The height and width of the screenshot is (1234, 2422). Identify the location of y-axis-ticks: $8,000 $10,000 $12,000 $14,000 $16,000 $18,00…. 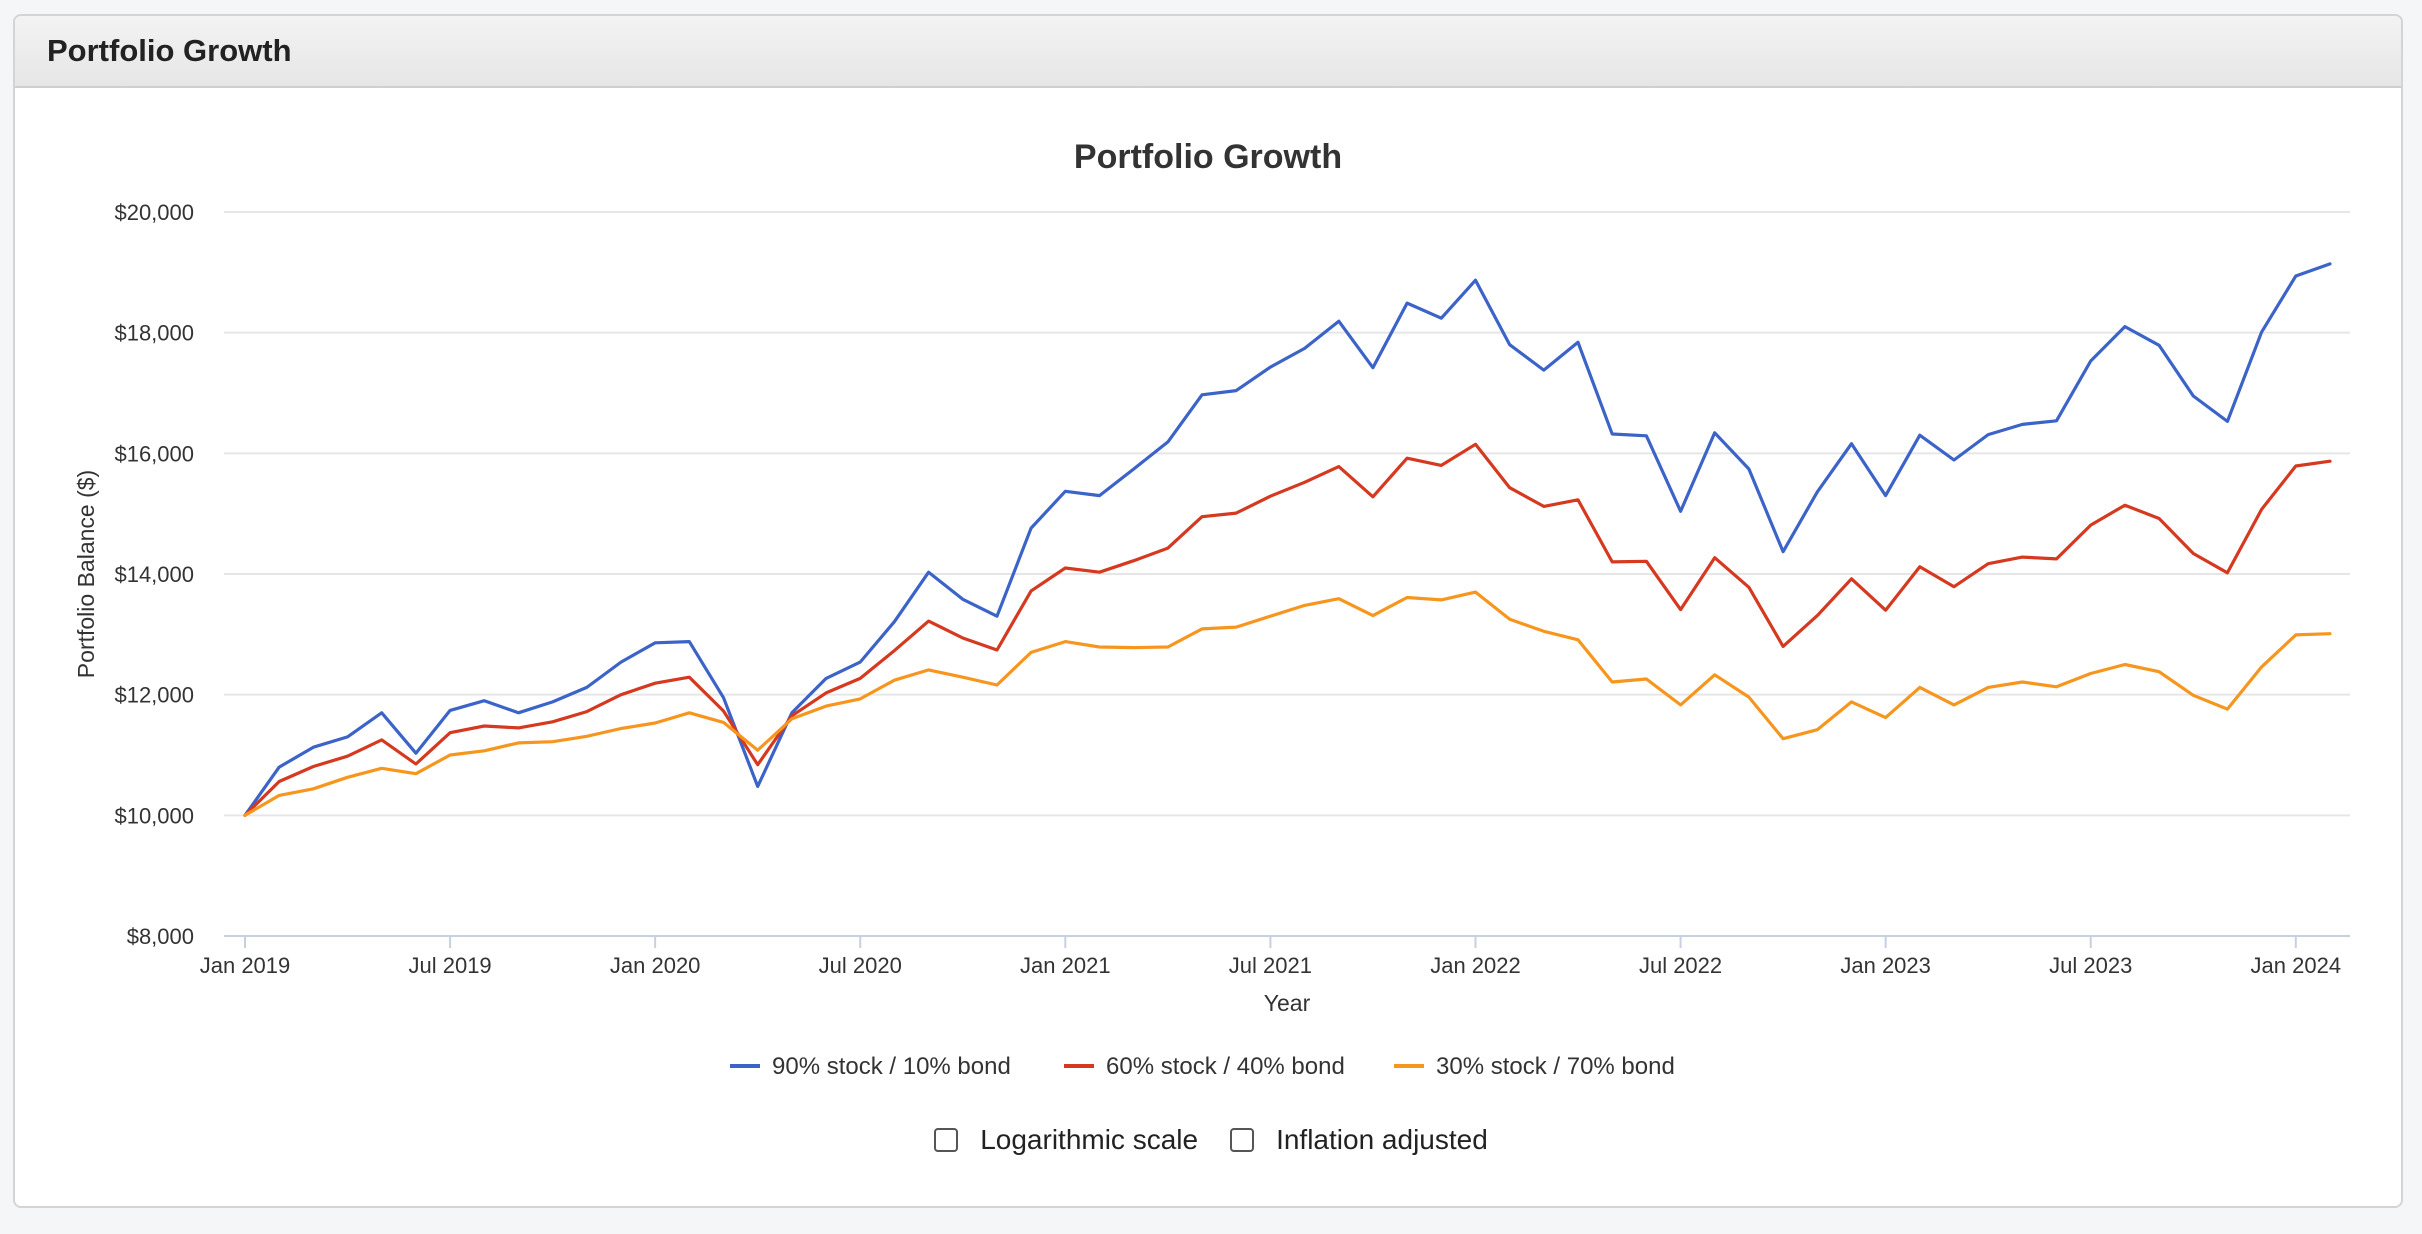
(154, 574).